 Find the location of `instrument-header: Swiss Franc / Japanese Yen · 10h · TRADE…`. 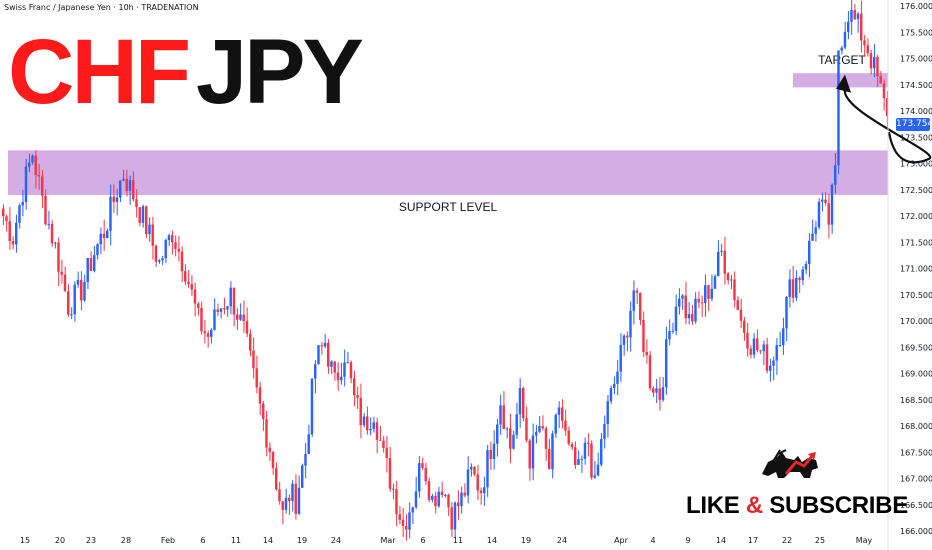

instrument-header: Swiss Franc / Japanese Yen · 10h · TRADE… is located at coordinates (101, 7).